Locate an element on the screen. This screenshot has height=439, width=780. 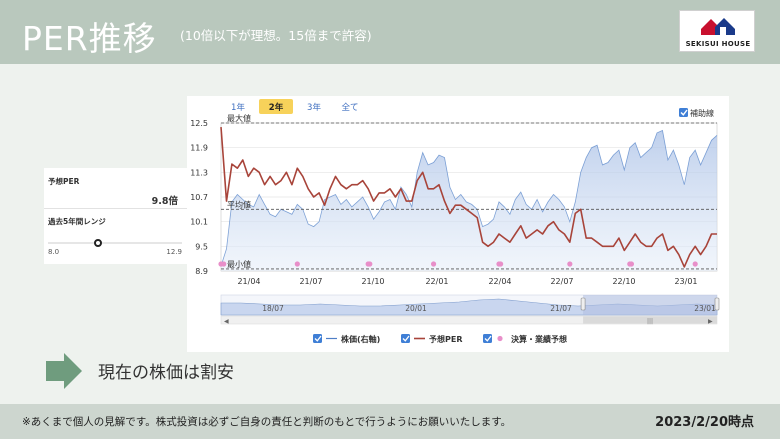
left-axis-tick: 11.9 is located at coordinates (199, 148).